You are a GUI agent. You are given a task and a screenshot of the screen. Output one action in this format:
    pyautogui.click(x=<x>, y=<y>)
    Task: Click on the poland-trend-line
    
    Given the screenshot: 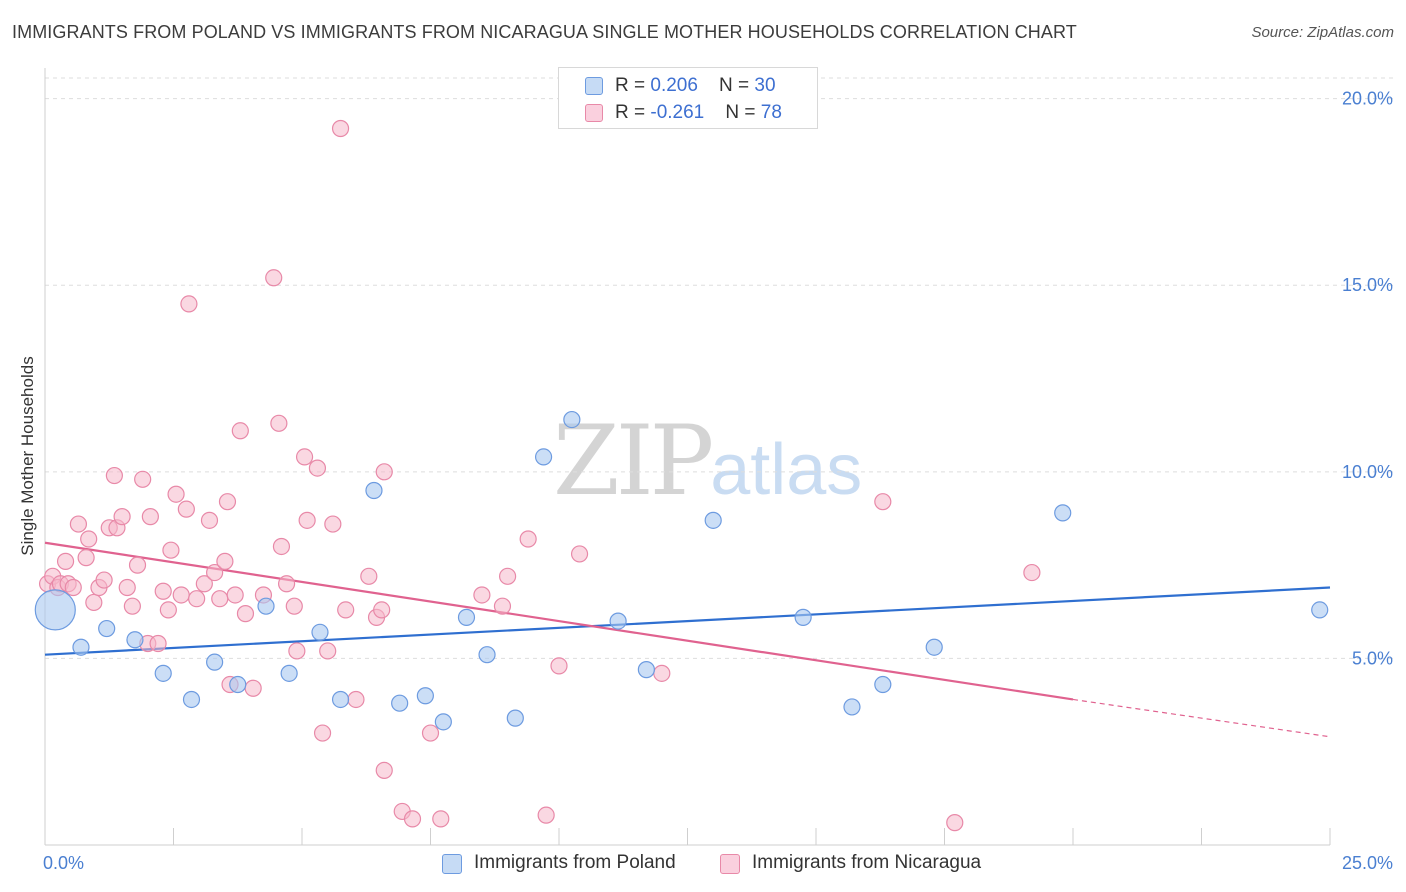 What is the action you would take?
    pyautogui.click(x=687, y=621)
    